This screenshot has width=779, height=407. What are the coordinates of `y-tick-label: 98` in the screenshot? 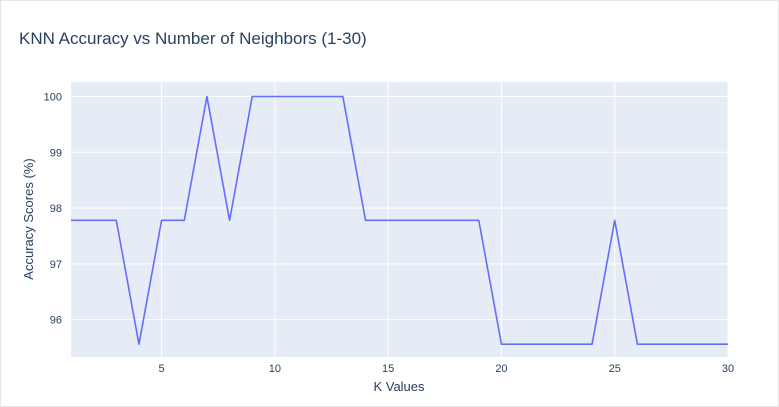 It's located at (56, 209).